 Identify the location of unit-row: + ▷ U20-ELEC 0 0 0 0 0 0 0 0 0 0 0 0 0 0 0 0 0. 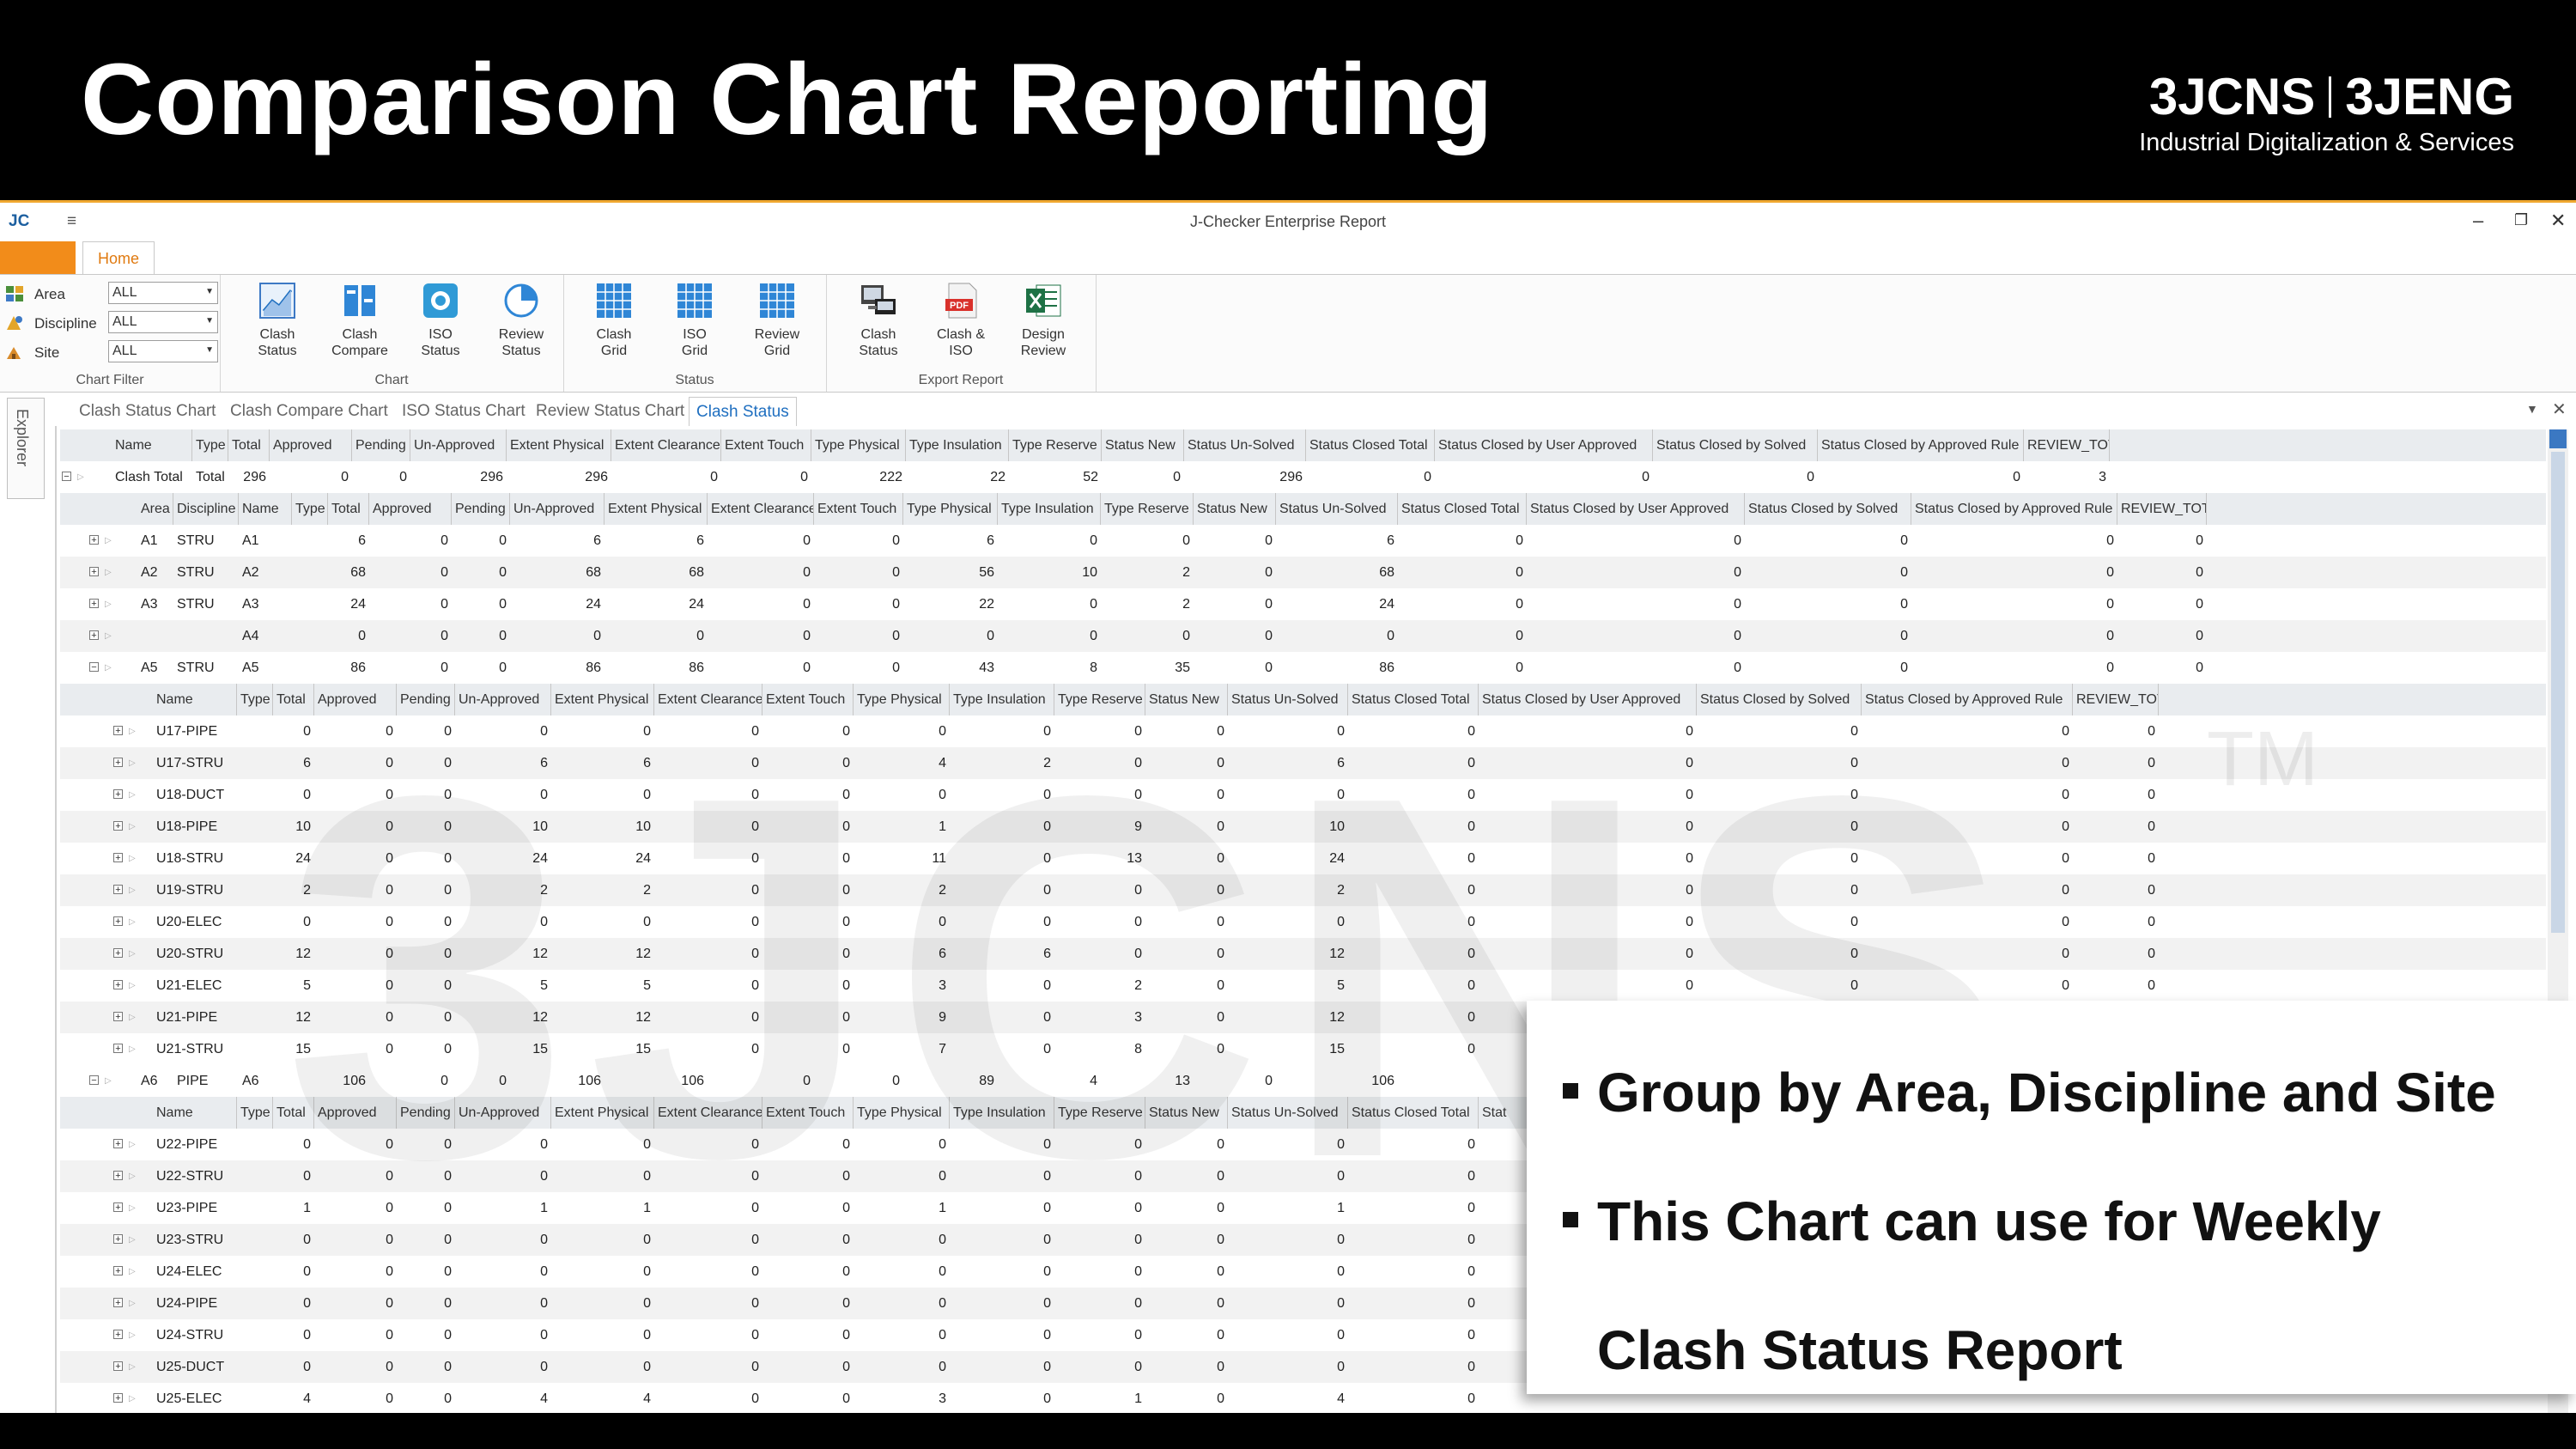
(1303, 922).